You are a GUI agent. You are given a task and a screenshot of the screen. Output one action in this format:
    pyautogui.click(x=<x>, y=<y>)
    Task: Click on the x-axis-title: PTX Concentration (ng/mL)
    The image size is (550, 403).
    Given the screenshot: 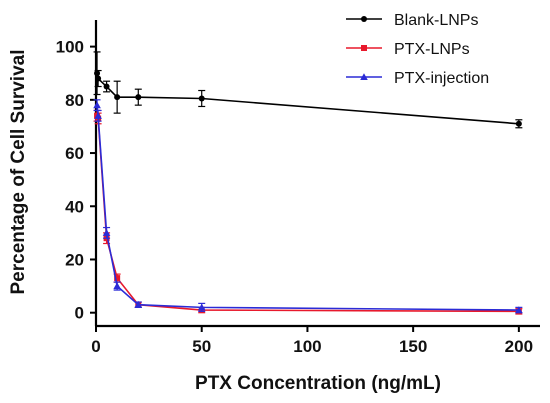 What is the action you would take?
    pyautogui.click(x=318, y=383)
    